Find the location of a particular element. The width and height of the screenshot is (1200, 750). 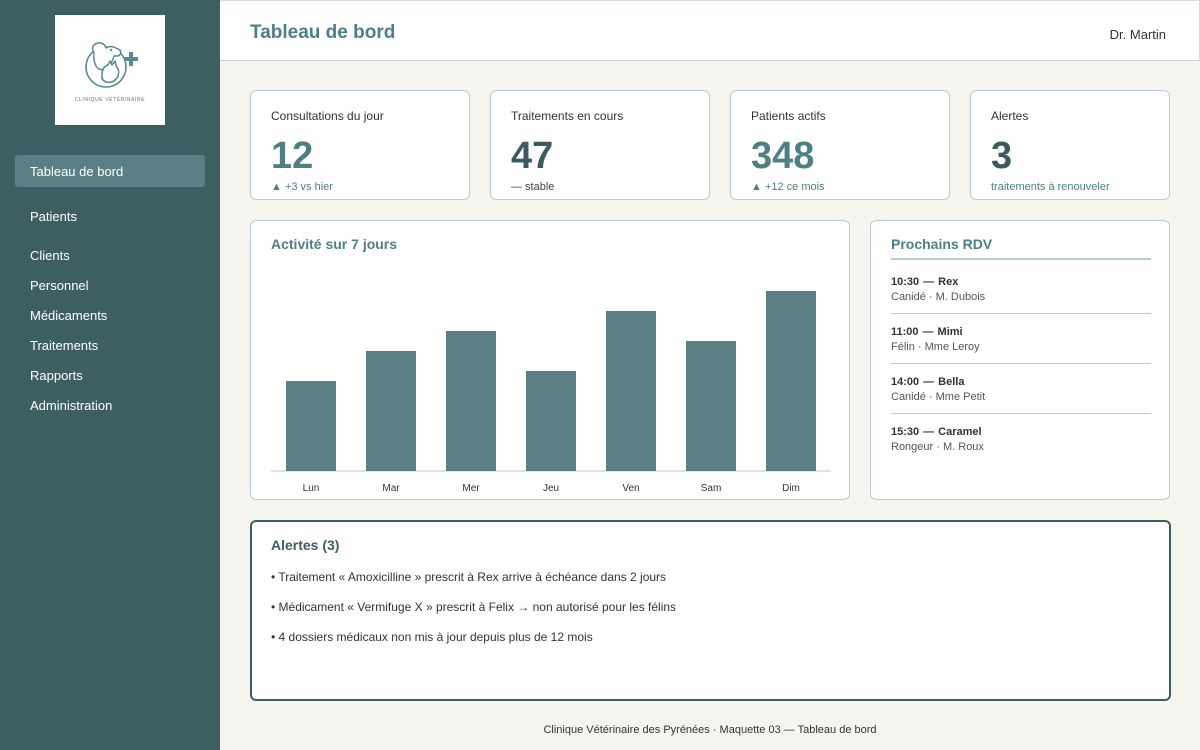

x-tick-label: Dim is located at coordinates (791, 488).